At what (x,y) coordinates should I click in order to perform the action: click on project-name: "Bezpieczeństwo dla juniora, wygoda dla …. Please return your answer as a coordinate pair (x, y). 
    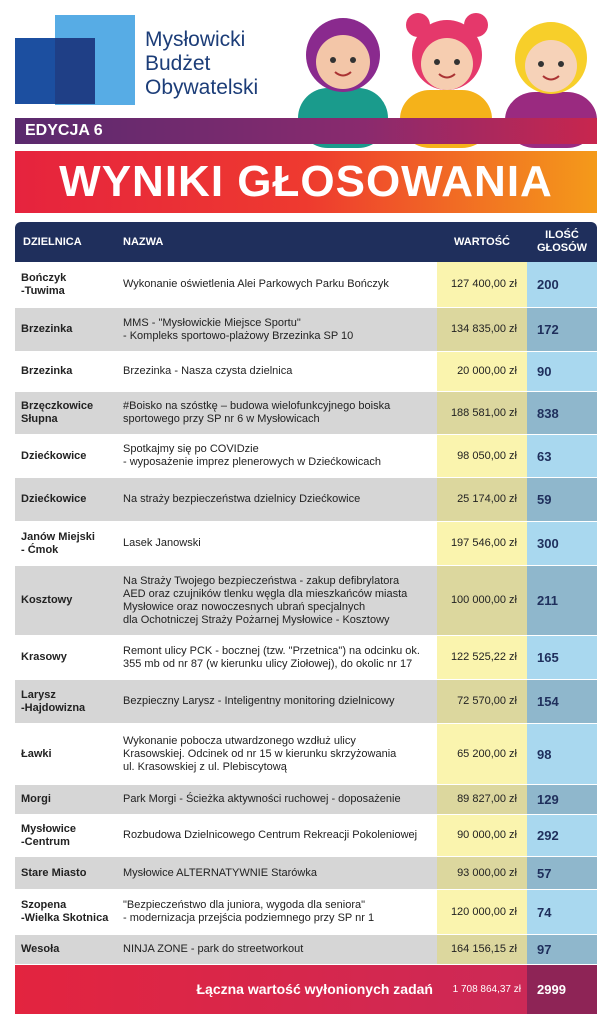
    Looking at the image, I should click on (276, 912).